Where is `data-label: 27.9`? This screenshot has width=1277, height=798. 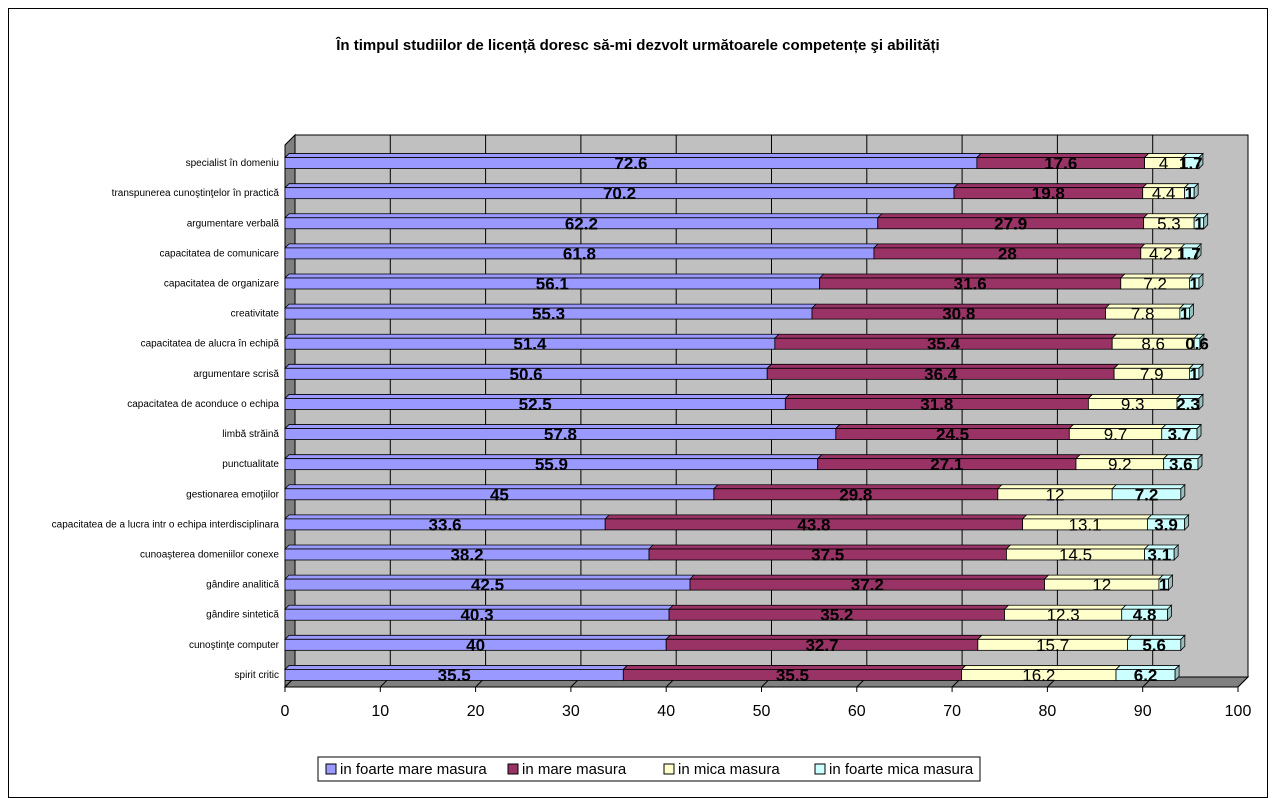
data-label: 27.9 is located at coordinates (1010, 223).